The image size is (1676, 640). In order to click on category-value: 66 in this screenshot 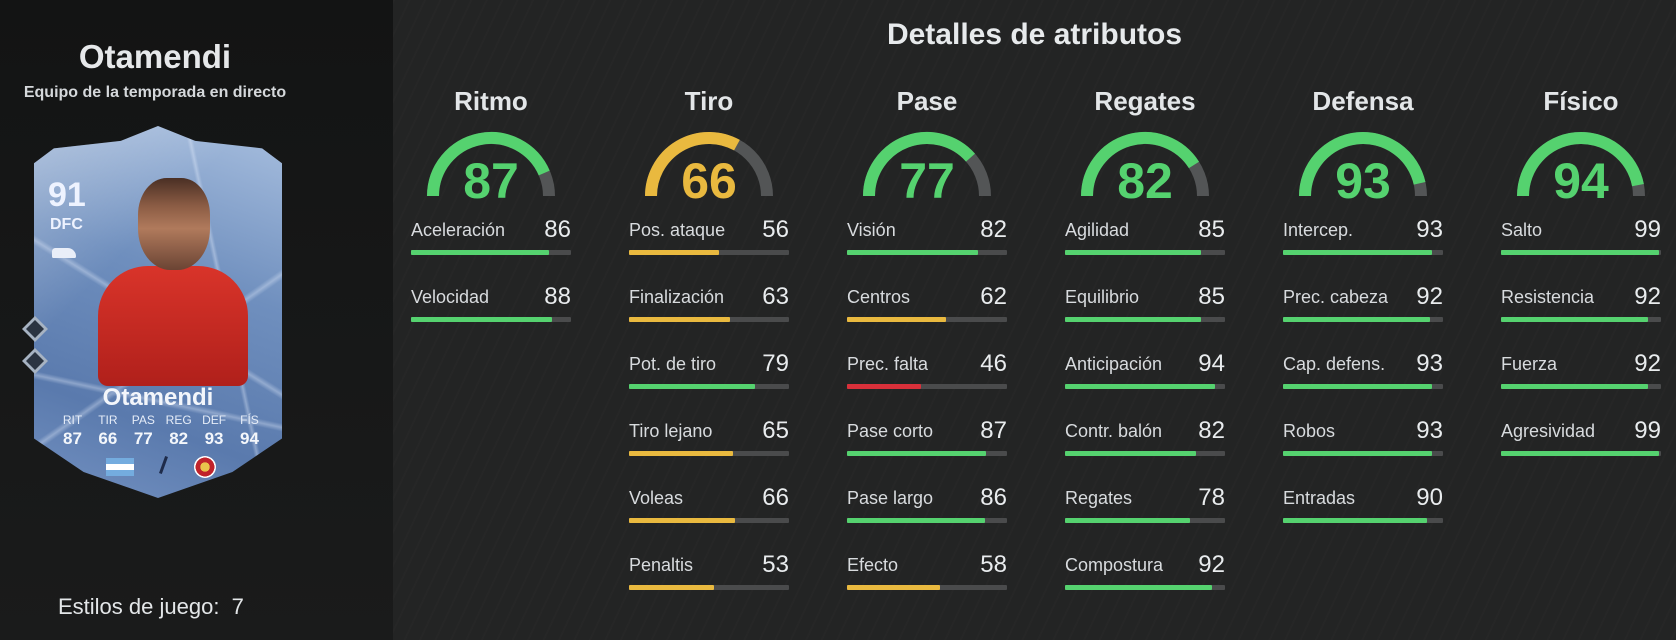, I will do `click(709, 181)`.